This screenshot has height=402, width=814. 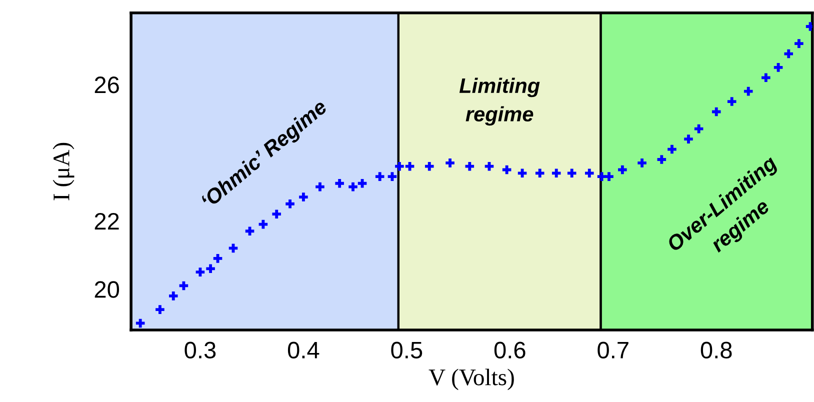 What do you see at coordinates (106, 221) in the screenshot?
I see `y-tick-label: 22` at bounding box center [106, 221].